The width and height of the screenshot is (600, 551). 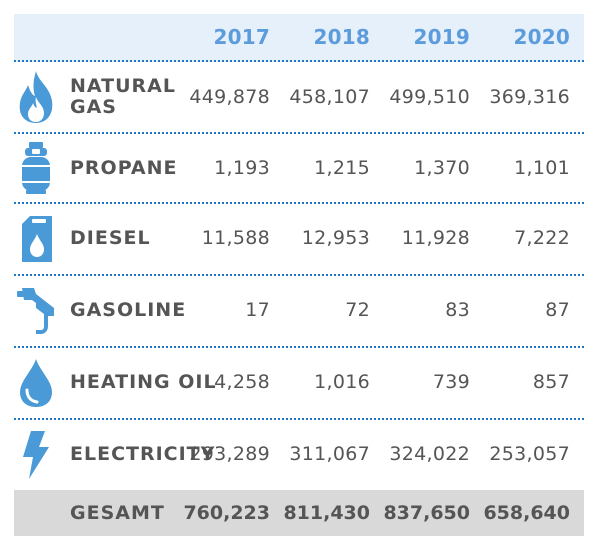 What do you see at coordinates (299, 38) in the screenshot?
I see `table-header: 2017 2018 2019 2020` at bounding box center [299, 38].